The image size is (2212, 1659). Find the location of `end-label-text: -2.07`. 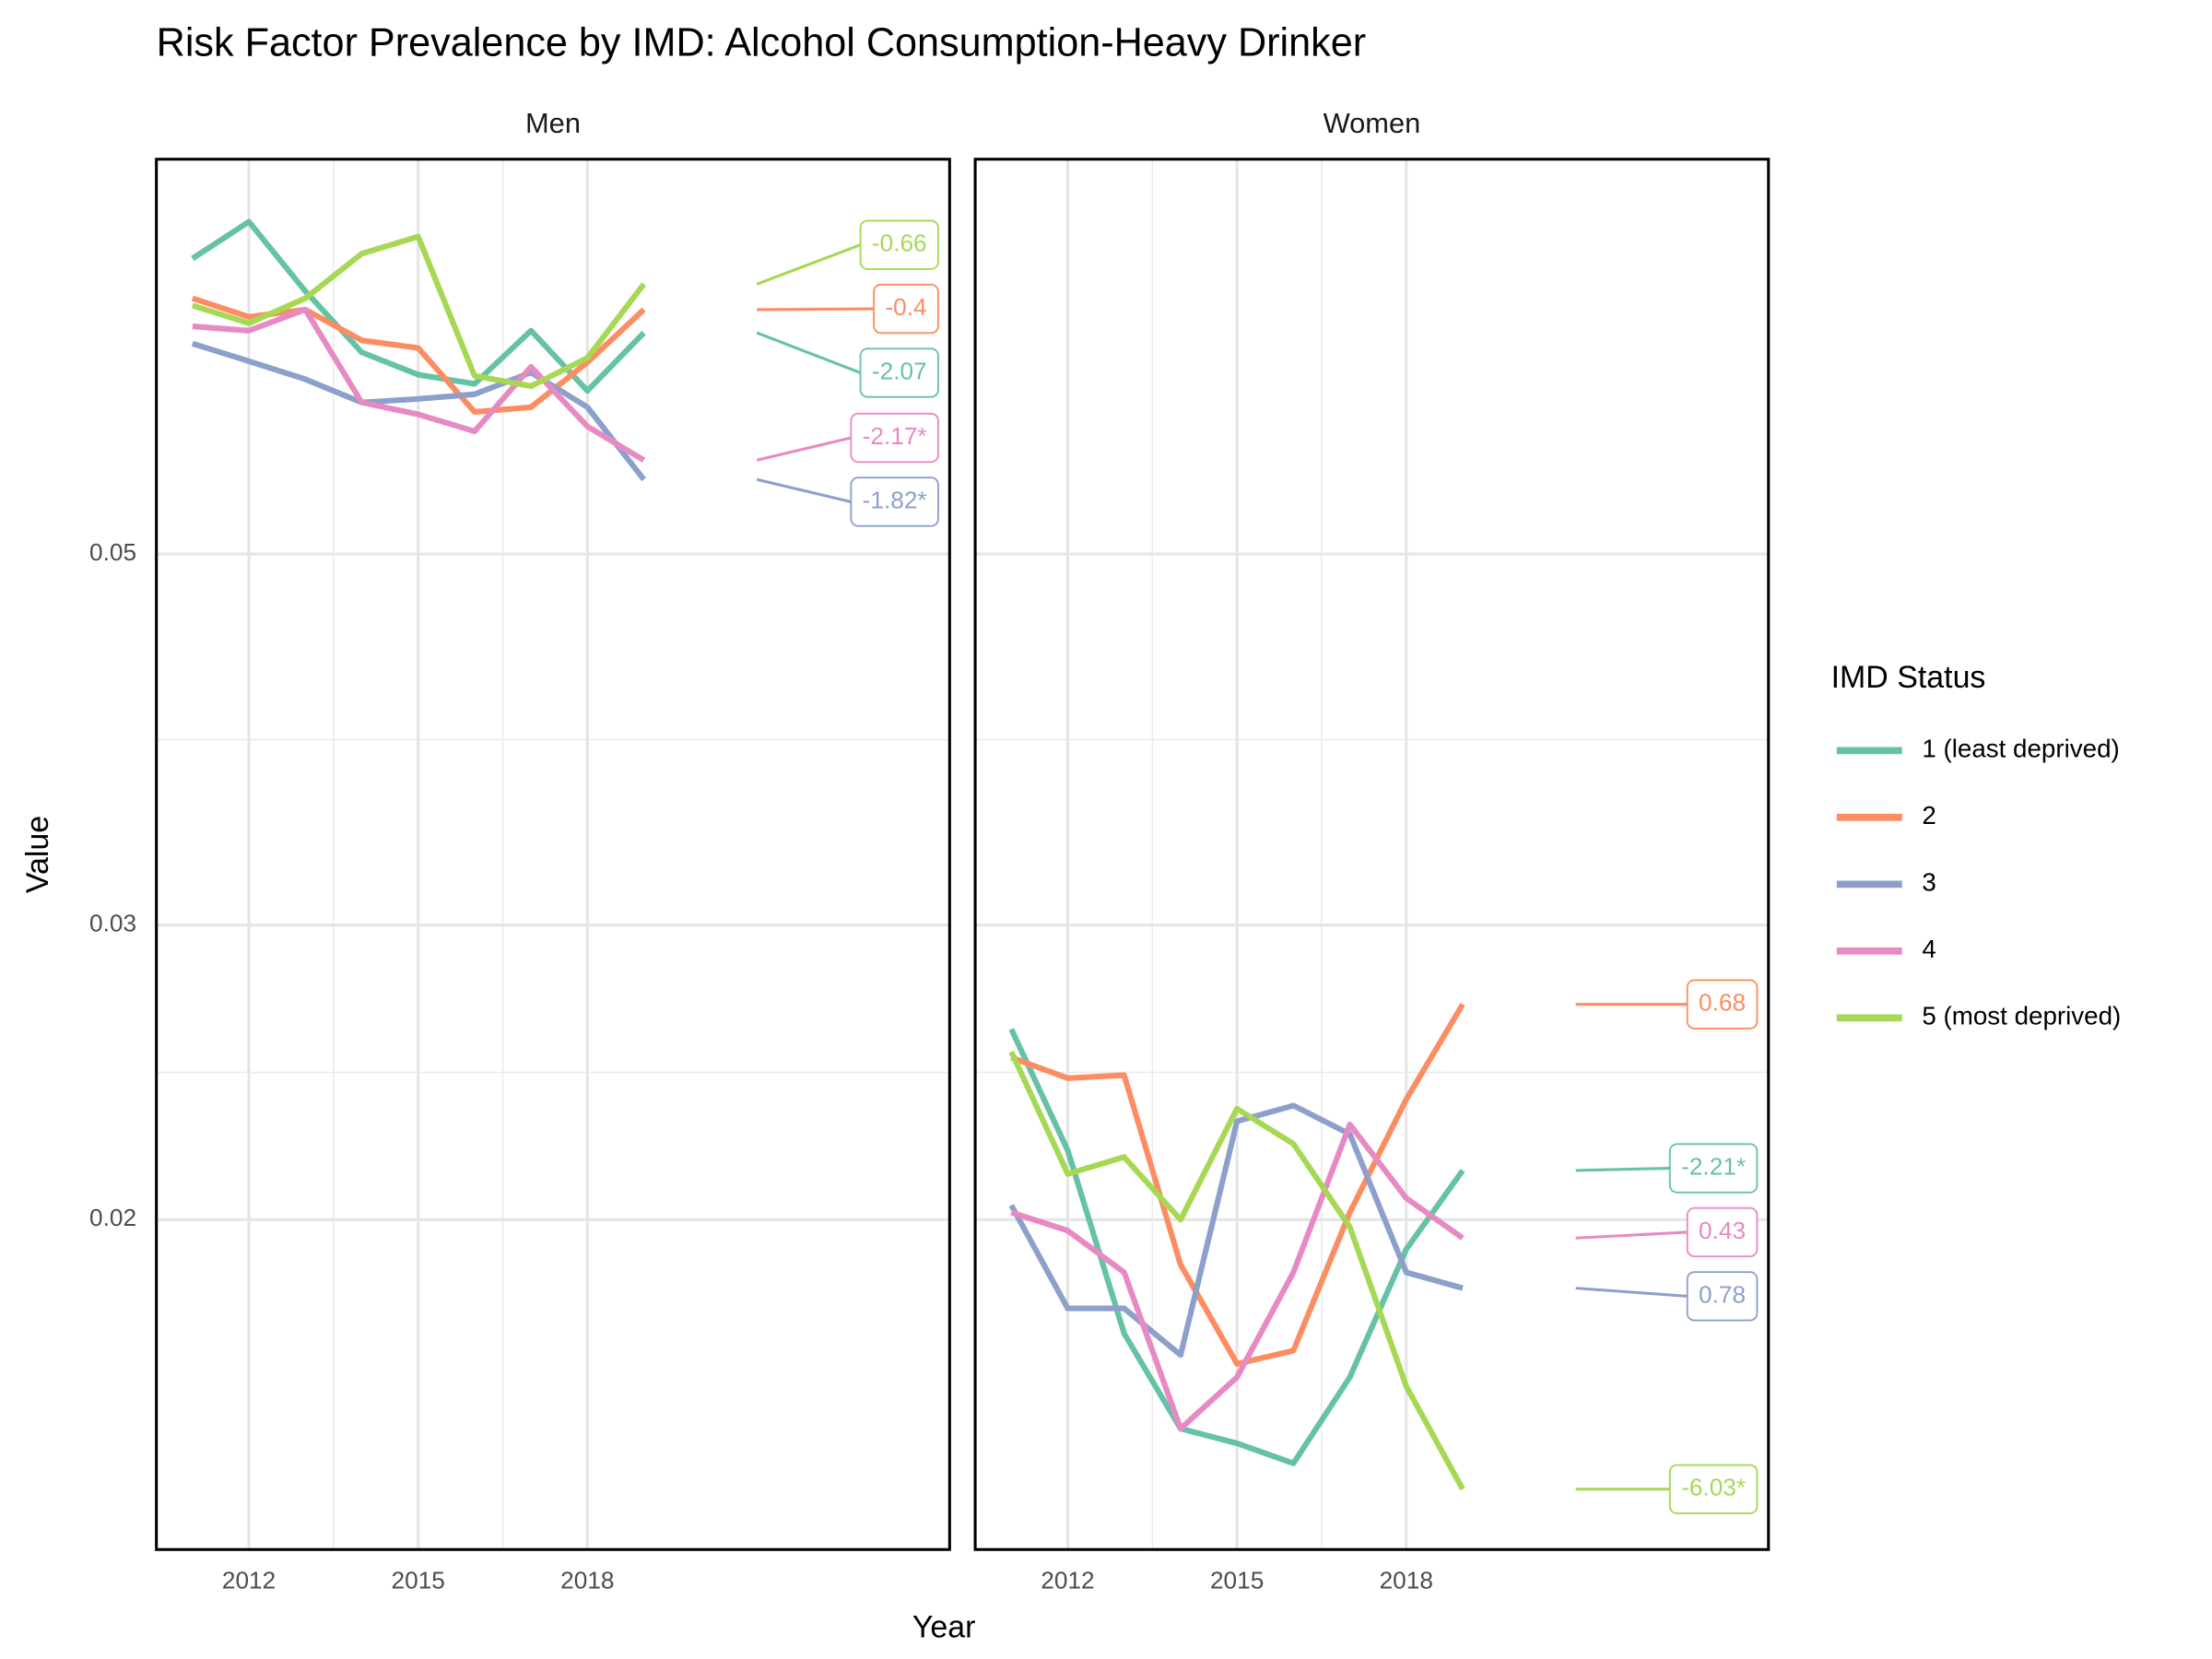

end-label-text: -2.07 is located at coordinates (899, 370).